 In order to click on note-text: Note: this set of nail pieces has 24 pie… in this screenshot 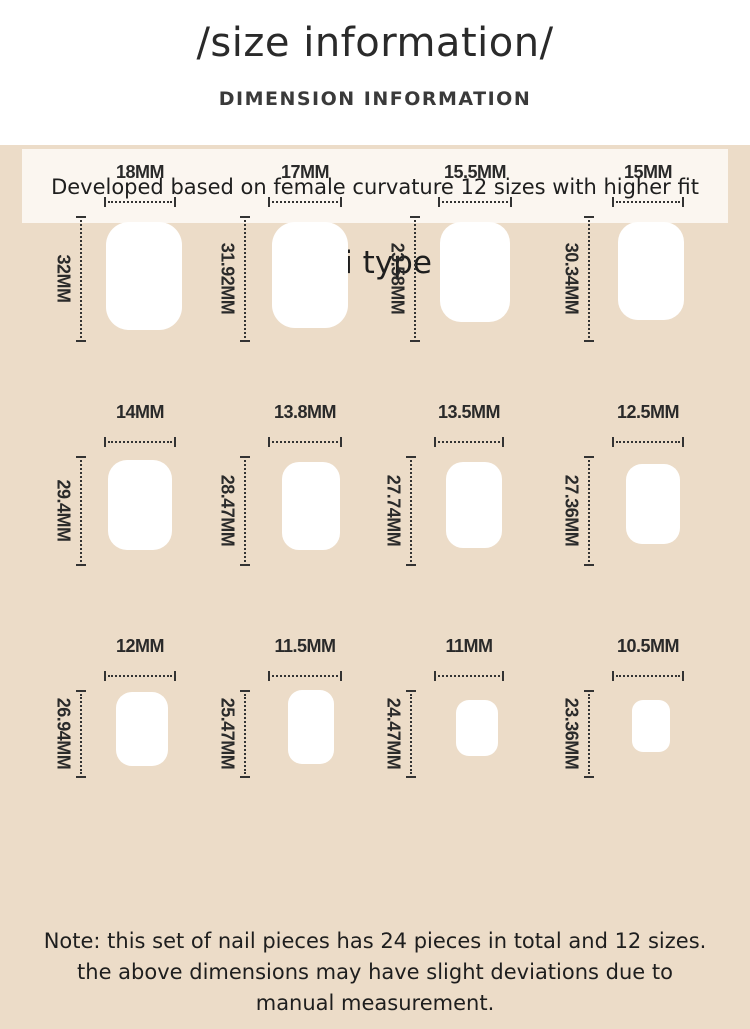, I will do `click(375, 972)`.